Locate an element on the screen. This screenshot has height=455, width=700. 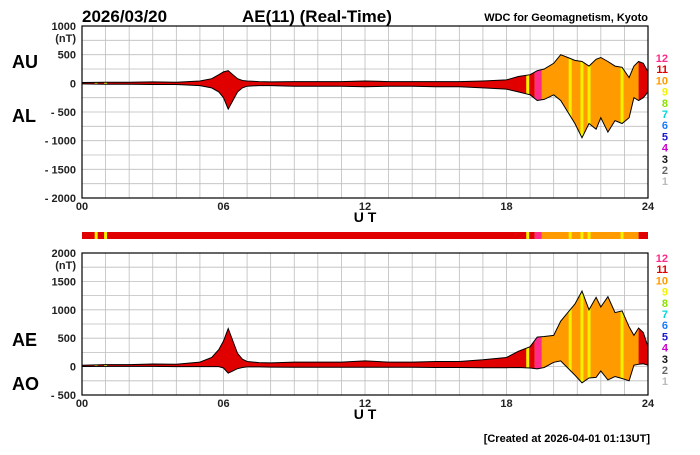
chart-title: AE(11) (Real-Time) is located at coordinates (317, 16).